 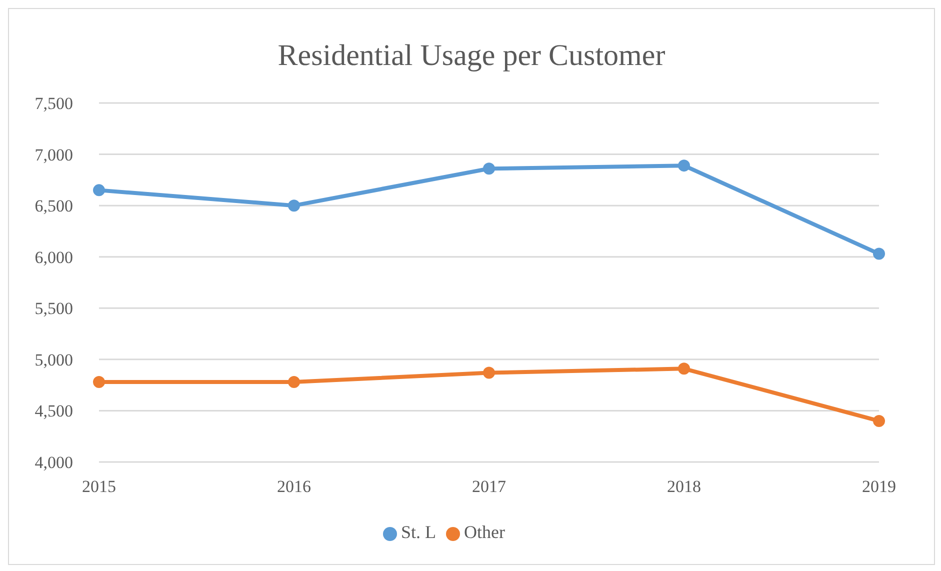 I want to click on y-tick-label: 4,500, so click(x=53, y=411).